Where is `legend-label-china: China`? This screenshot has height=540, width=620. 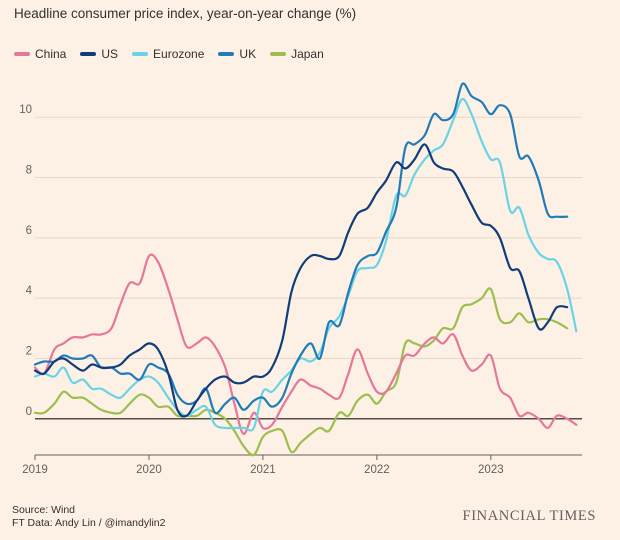
legend-label-china: China is located at coordinates (51, 54).